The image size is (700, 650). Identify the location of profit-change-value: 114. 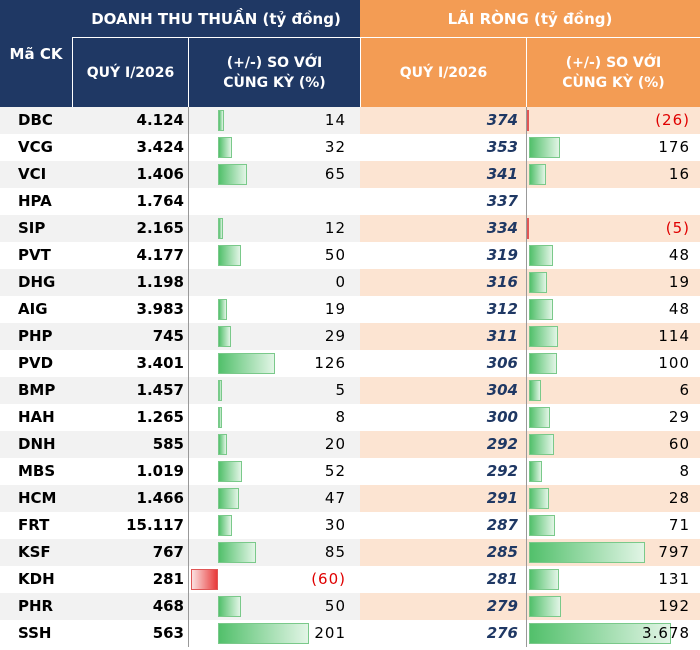
(674, 336).